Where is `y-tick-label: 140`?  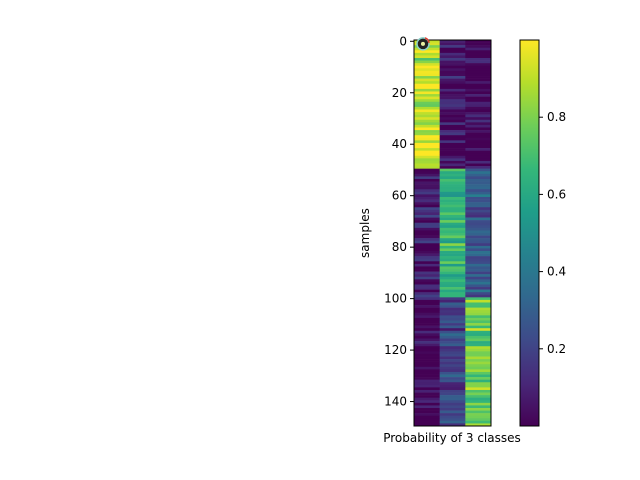 y-tick-label: 140 is located at coordinates (395, 402).